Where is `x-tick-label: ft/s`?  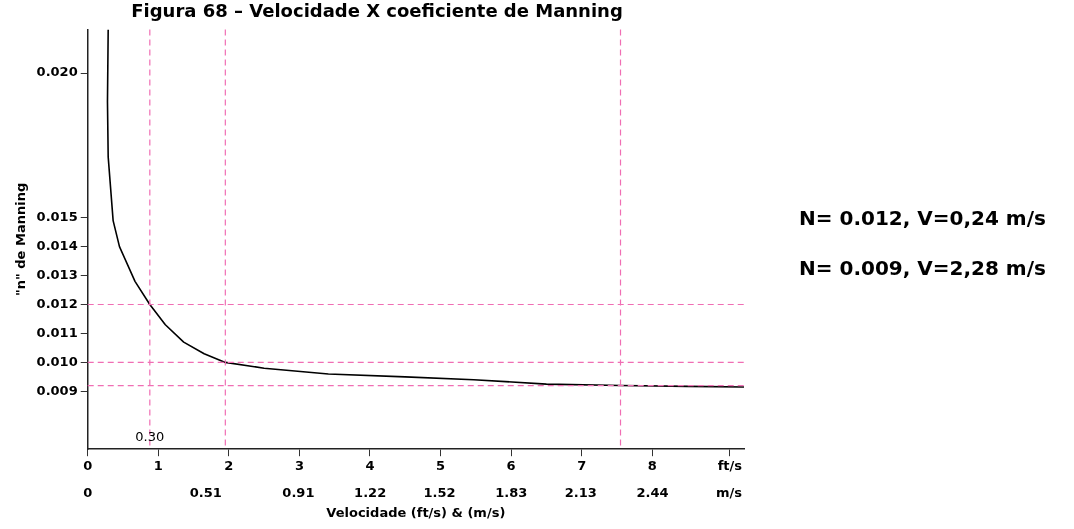
x-tick-label: ft/s is located at coordinates (730, 466).